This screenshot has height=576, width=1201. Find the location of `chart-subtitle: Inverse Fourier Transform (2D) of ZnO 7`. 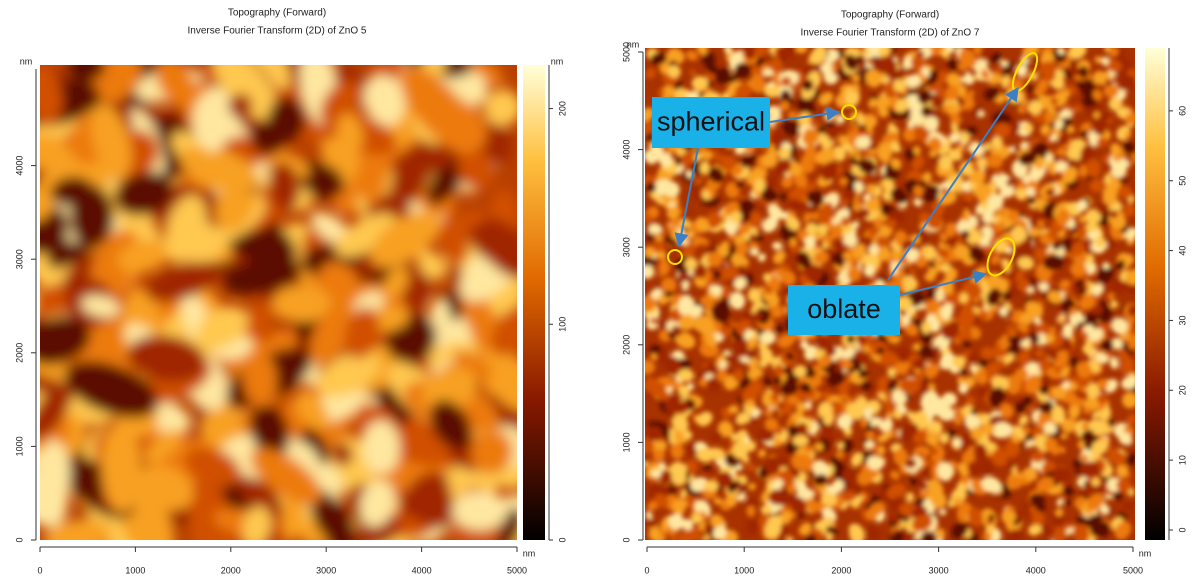

chart-subtitle: Inverse Fourier Transform (2D) of ZnO 7 is located at coordinates (890, 33).